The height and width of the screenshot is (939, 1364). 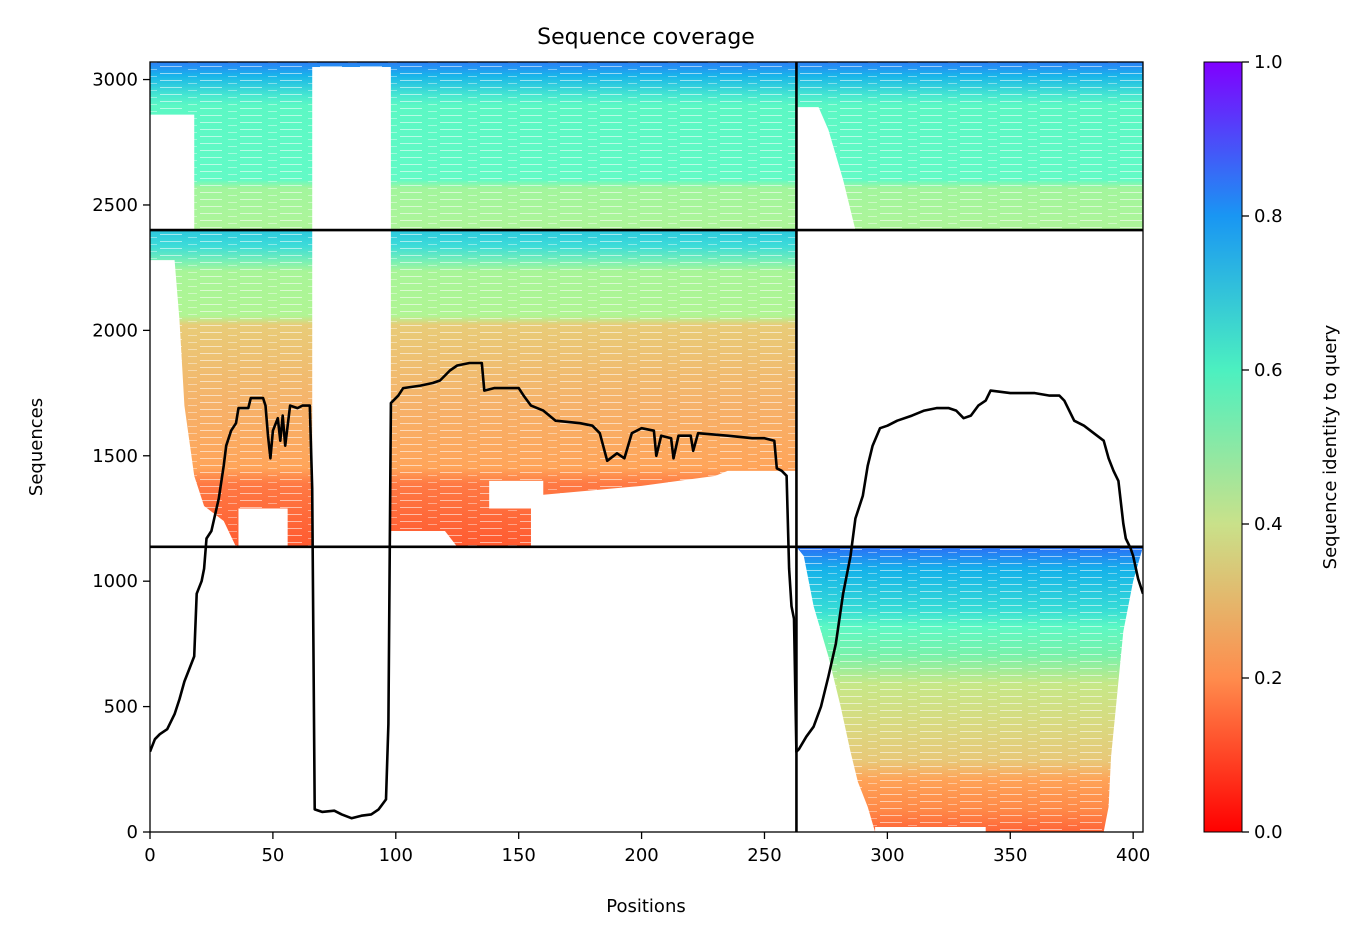 I want to click on colorbar-tick-label: 0.8, so click(x=1268, y=216).